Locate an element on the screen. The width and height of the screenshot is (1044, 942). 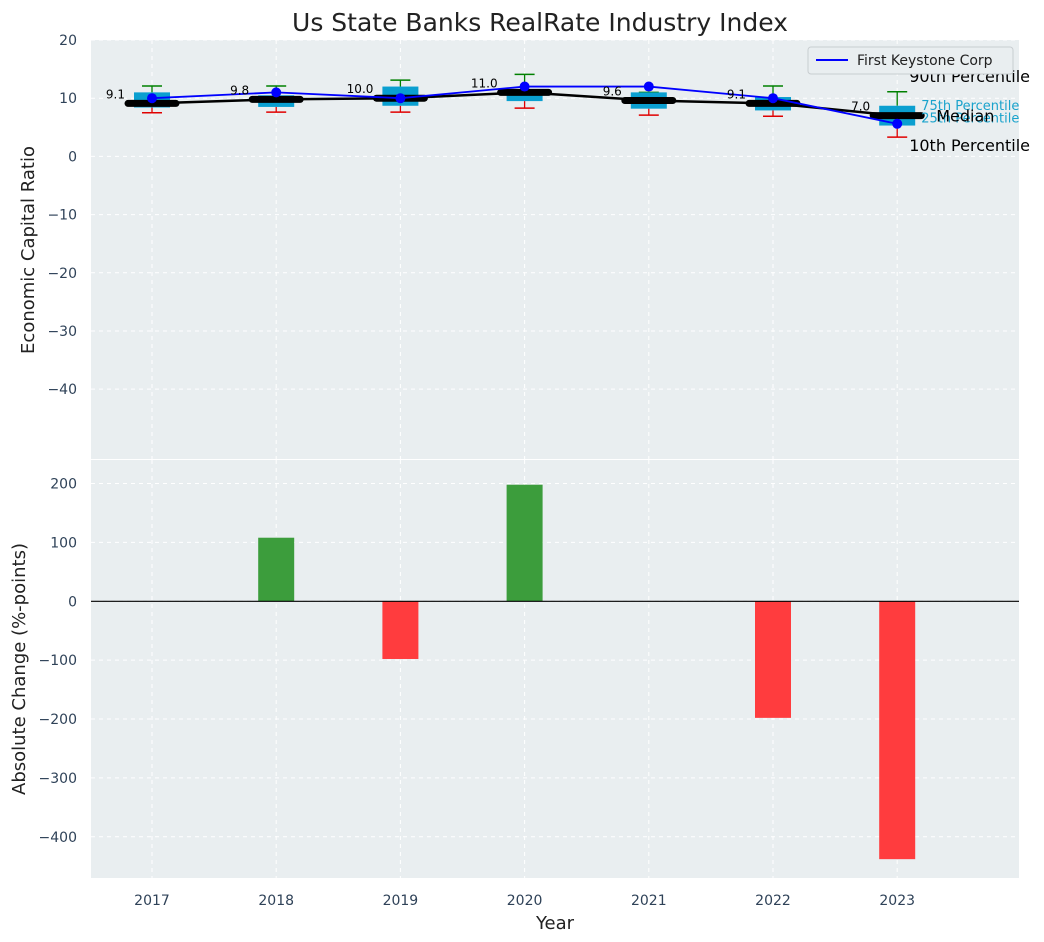
x-axis-label: Year is located at coordinates (555, 923).